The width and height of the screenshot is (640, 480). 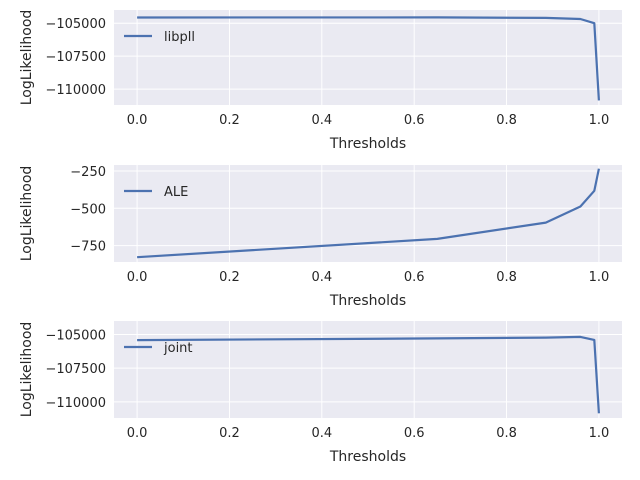 I want to click on series-line-joint, so click(x=368, y=374).